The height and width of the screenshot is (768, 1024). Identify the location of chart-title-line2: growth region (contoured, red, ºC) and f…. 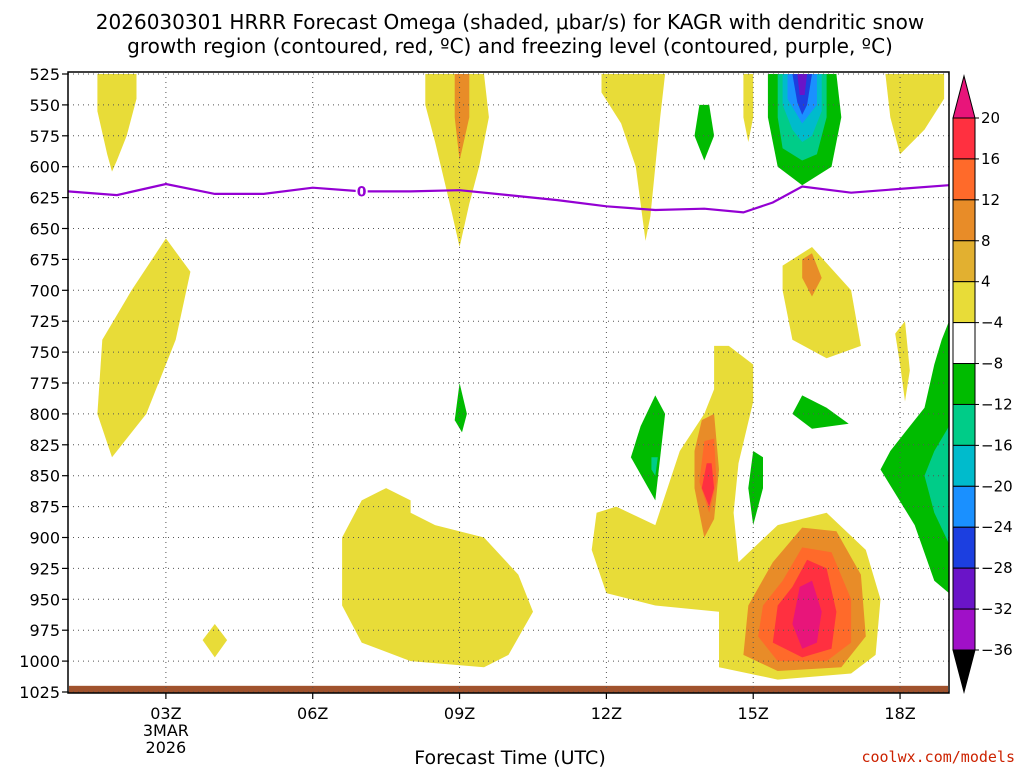
(510, 46).